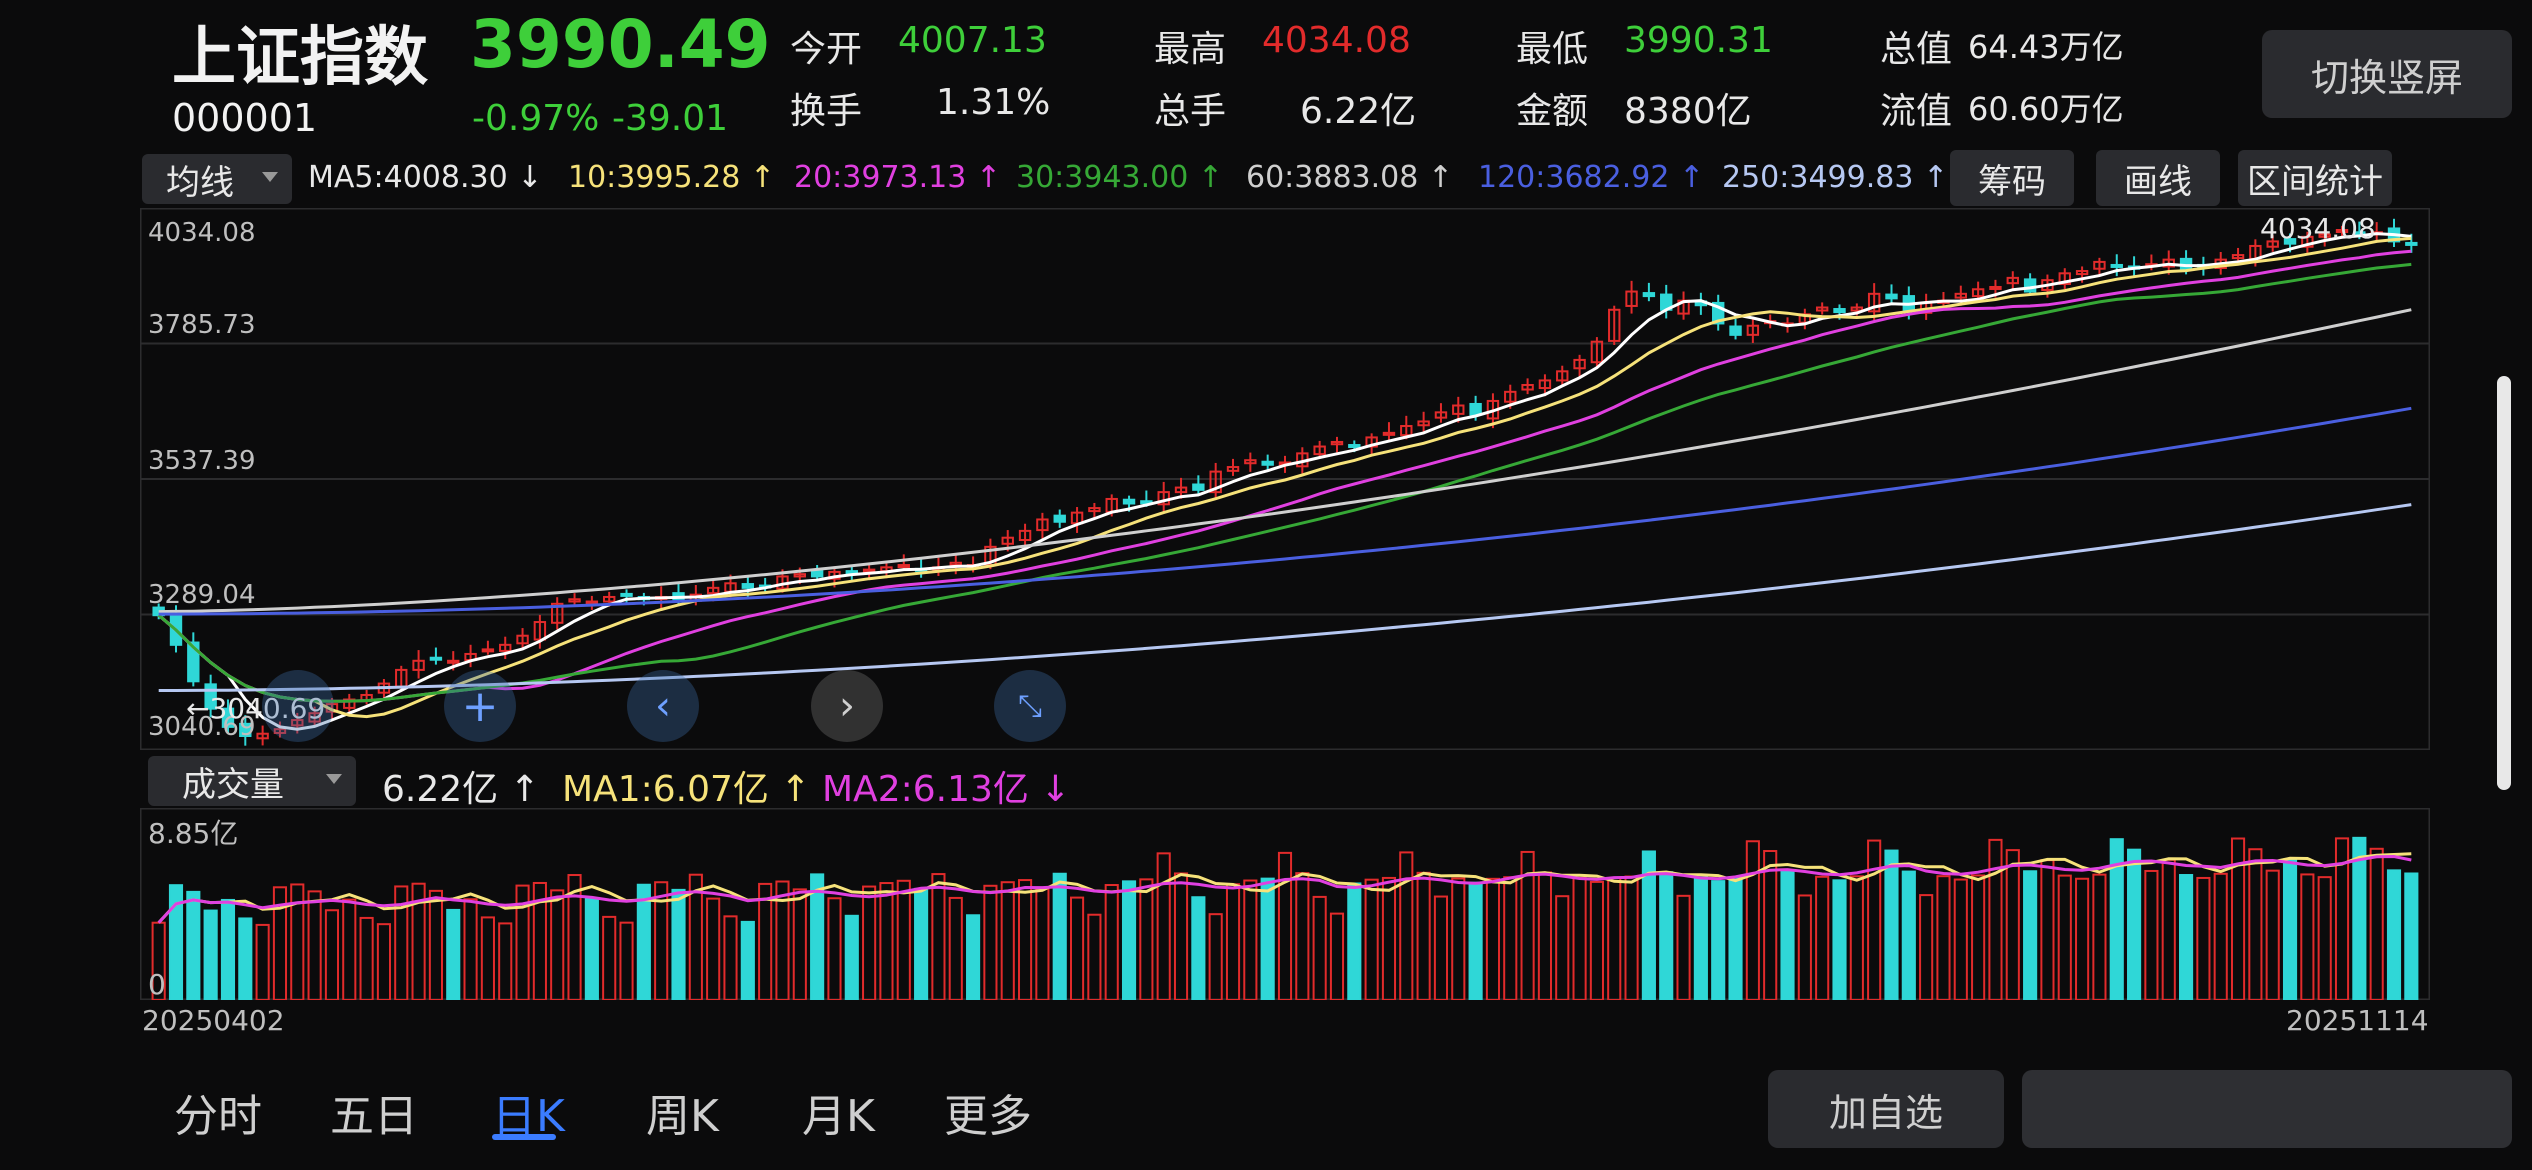 This screenshot has width=2532, height=1170. I want to click on tab-2: 日K, so click(528, 1116).